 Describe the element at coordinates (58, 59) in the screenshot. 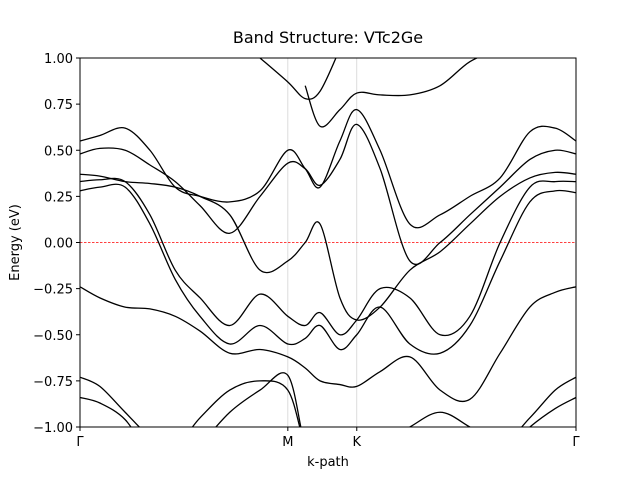

I see `y-tick-label: 1.00` at that location.